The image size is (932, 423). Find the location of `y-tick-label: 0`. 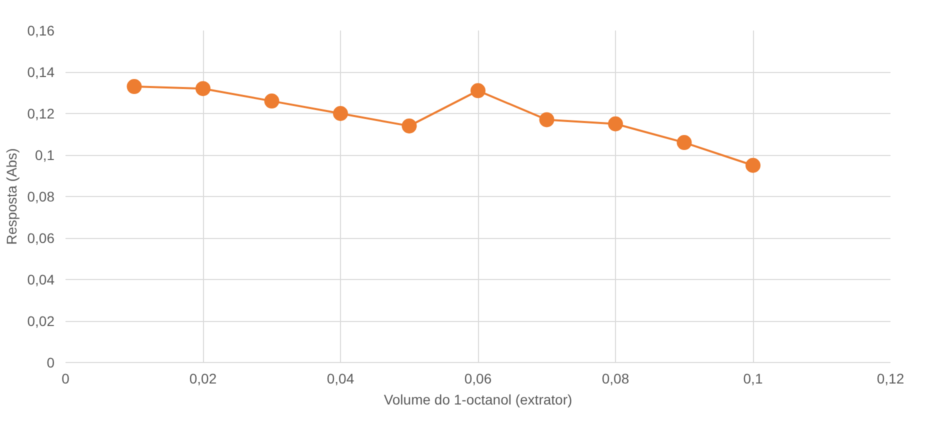

y-tick-label: 0 is located at coordinates (50, 362).